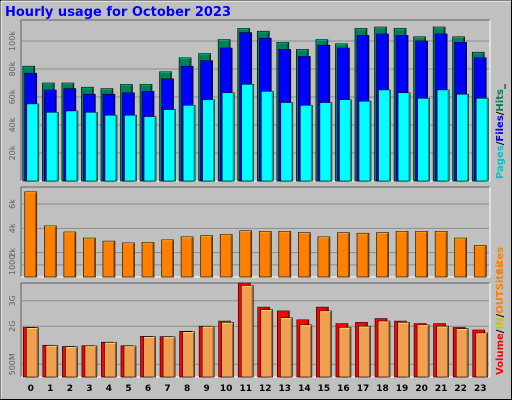  I want to click on y-tick-label: 80k, so click(12, 68).